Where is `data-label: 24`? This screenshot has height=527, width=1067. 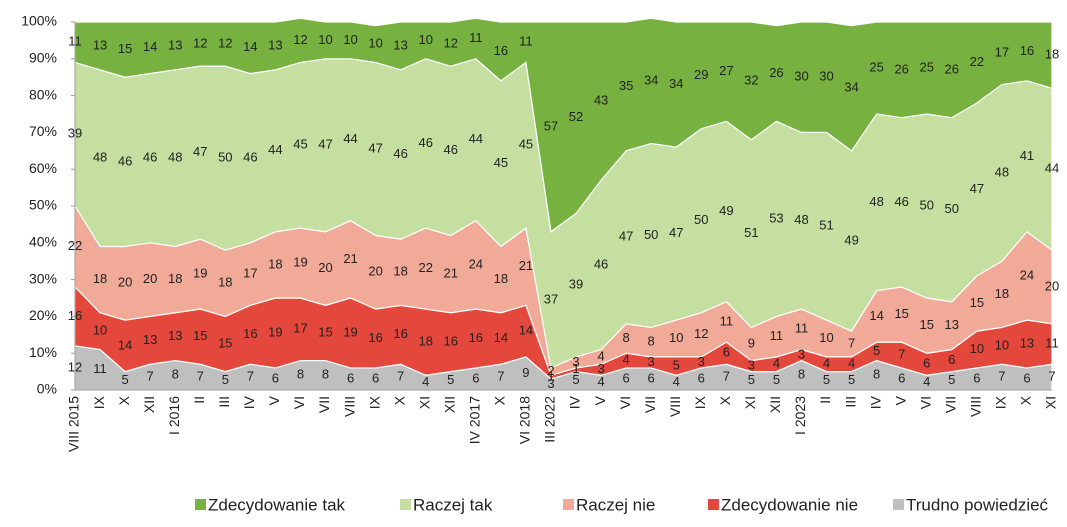
data-label: 24 is located at coordinates (1027, 274).